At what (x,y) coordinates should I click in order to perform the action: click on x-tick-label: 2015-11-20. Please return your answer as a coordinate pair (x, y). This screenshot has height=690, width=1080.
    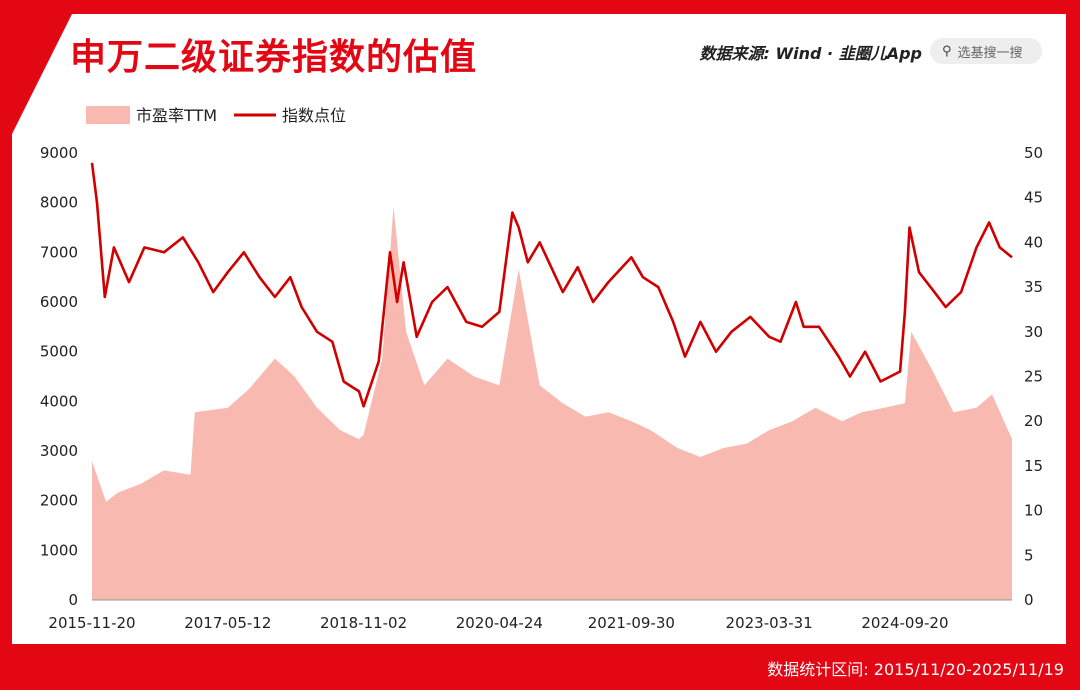
    Looking at the image, I should click on (91, 623).